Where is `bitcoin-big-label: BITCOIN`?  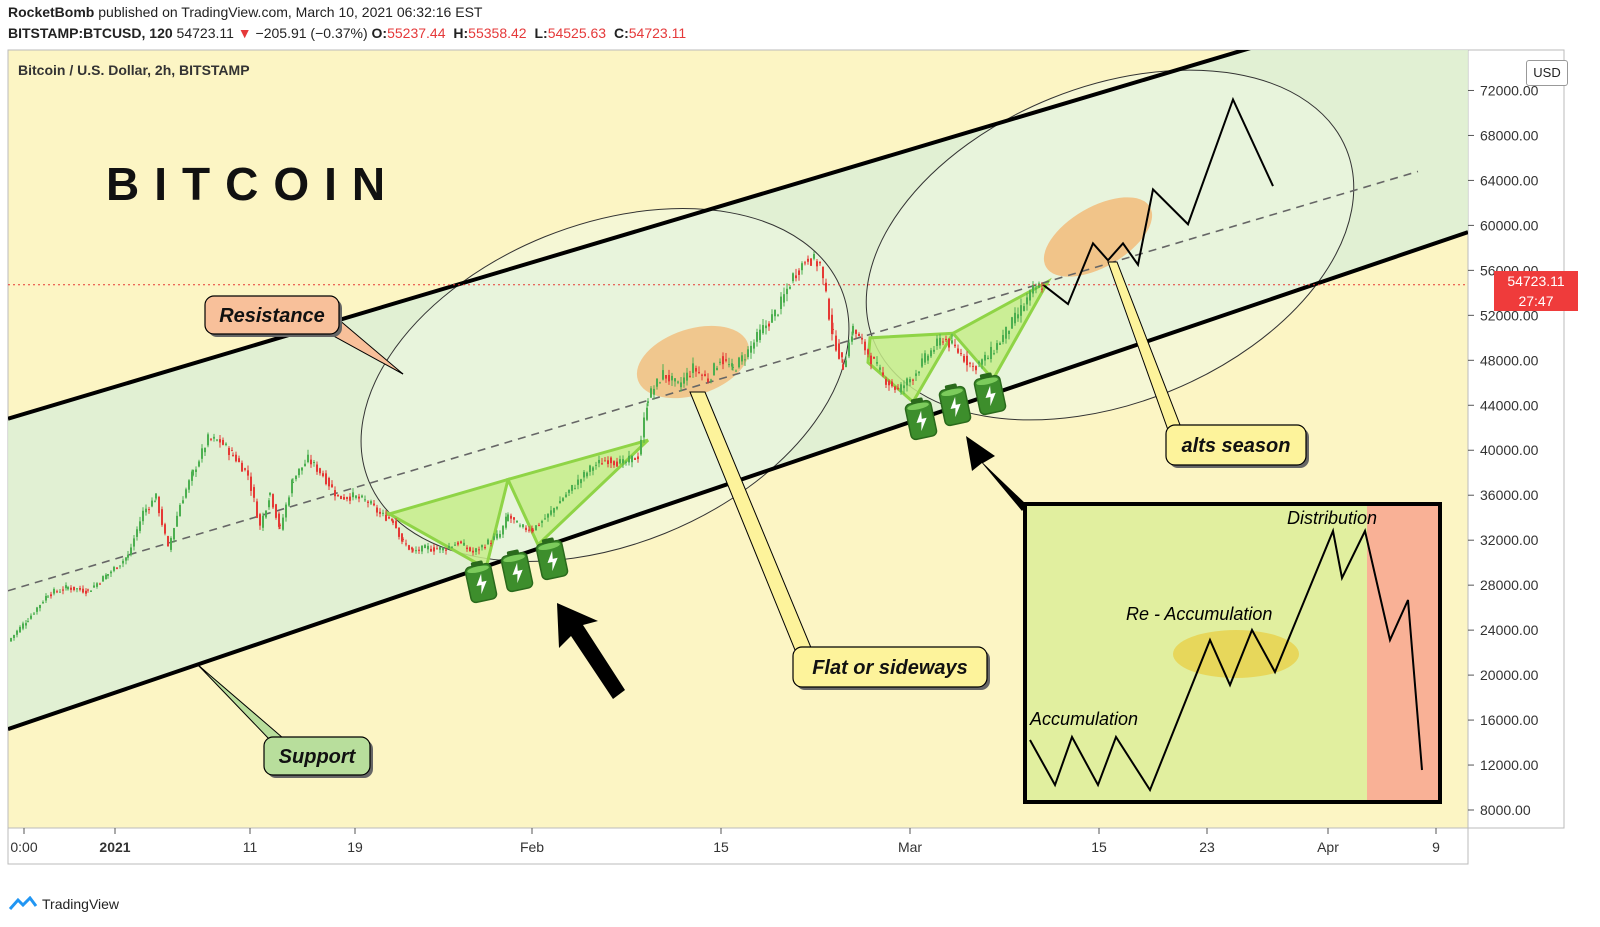
bitcoin-big-label: BITCOIN is located at coordinates (253, 184).